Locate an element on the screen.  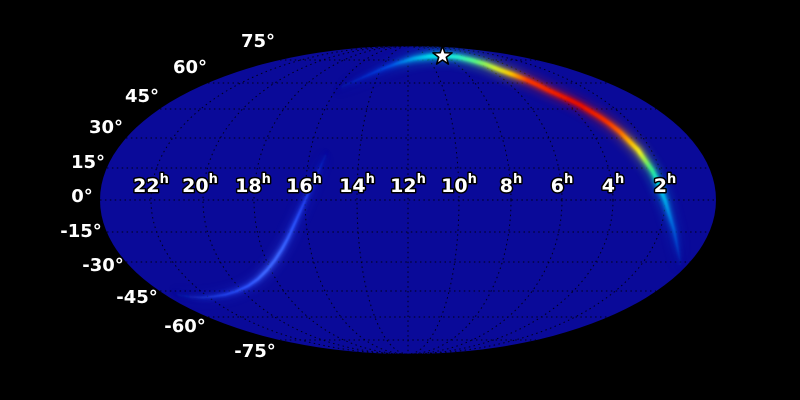
ra-axis-labels: 22h 20h 18h 16h 14h 12h 10h 8h 6h 4h 2h is located at coordinates (405, 184).